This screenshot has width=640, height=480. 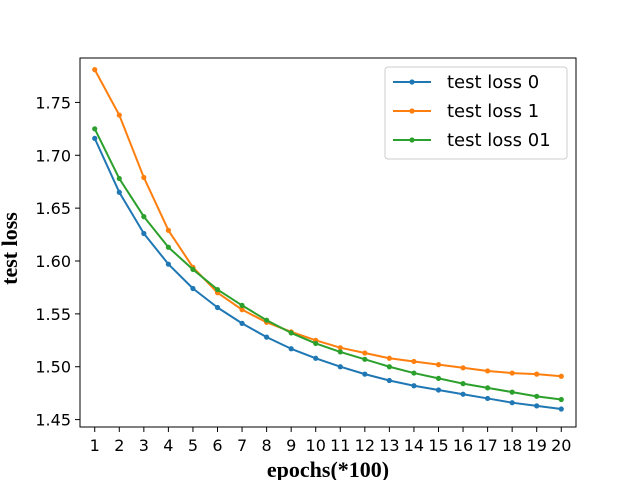 I want to click on x-tick-label: 12, so click(x=365, y=445).